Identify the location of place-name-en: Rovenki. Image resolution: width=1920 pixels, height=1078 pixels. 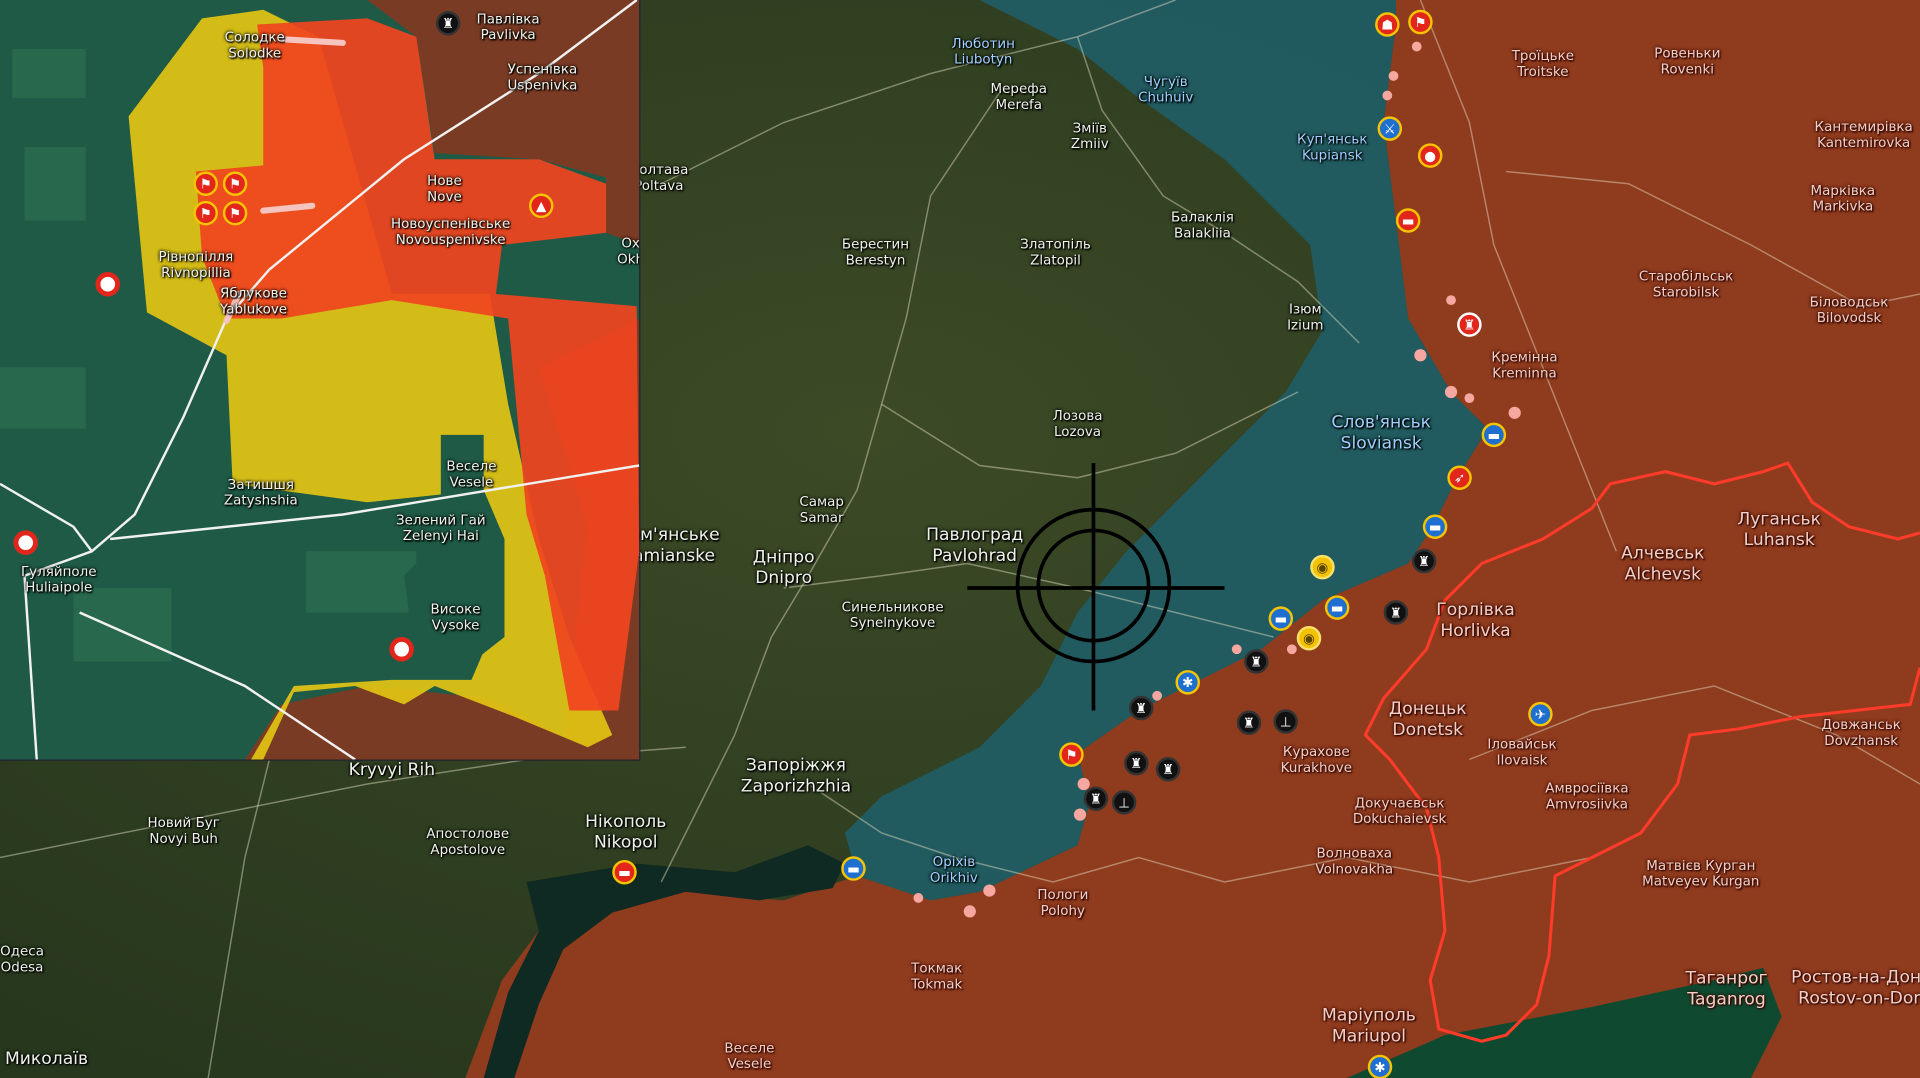
(1687, 69).